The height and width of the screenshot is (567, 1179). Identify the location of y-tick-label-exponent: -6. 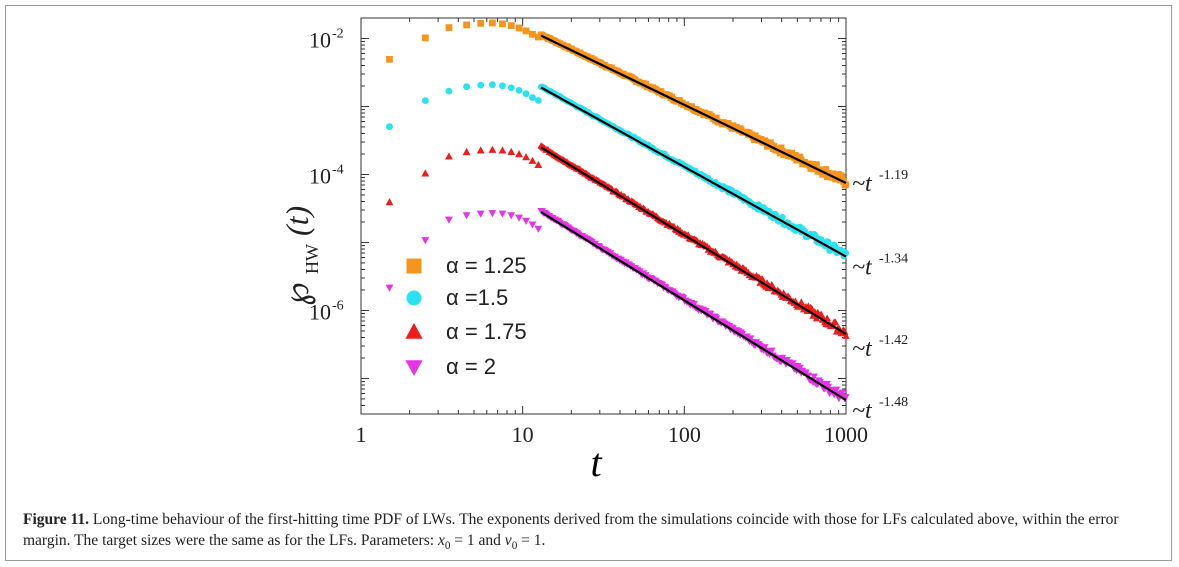
(338, 305).